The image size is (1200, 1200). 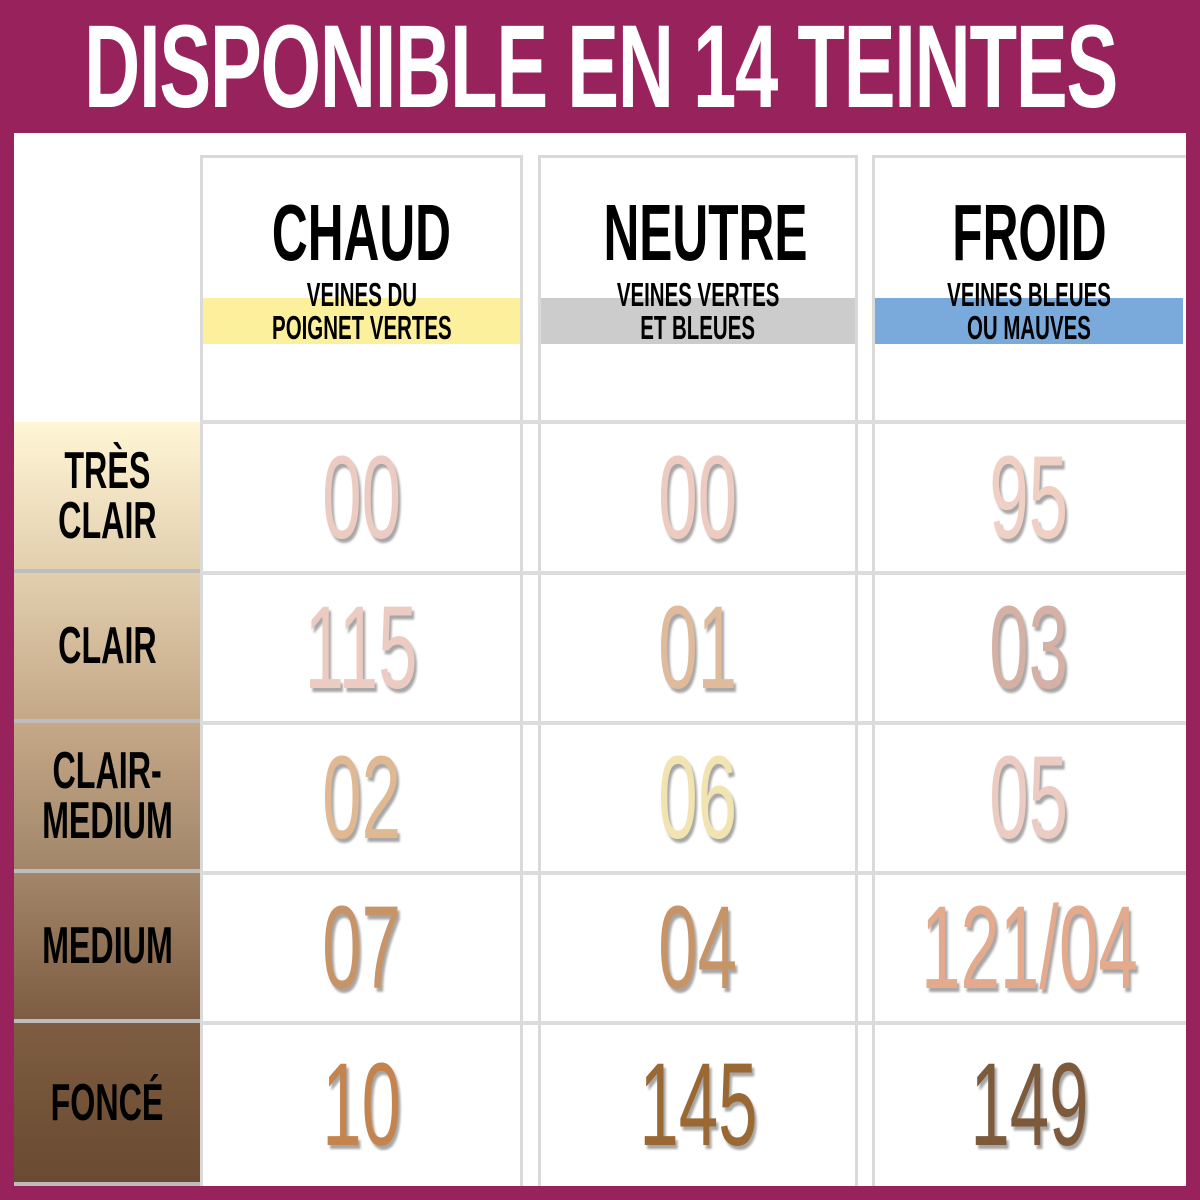 I want to click on row-label: MEDIUM, so click(x=107, y=948).